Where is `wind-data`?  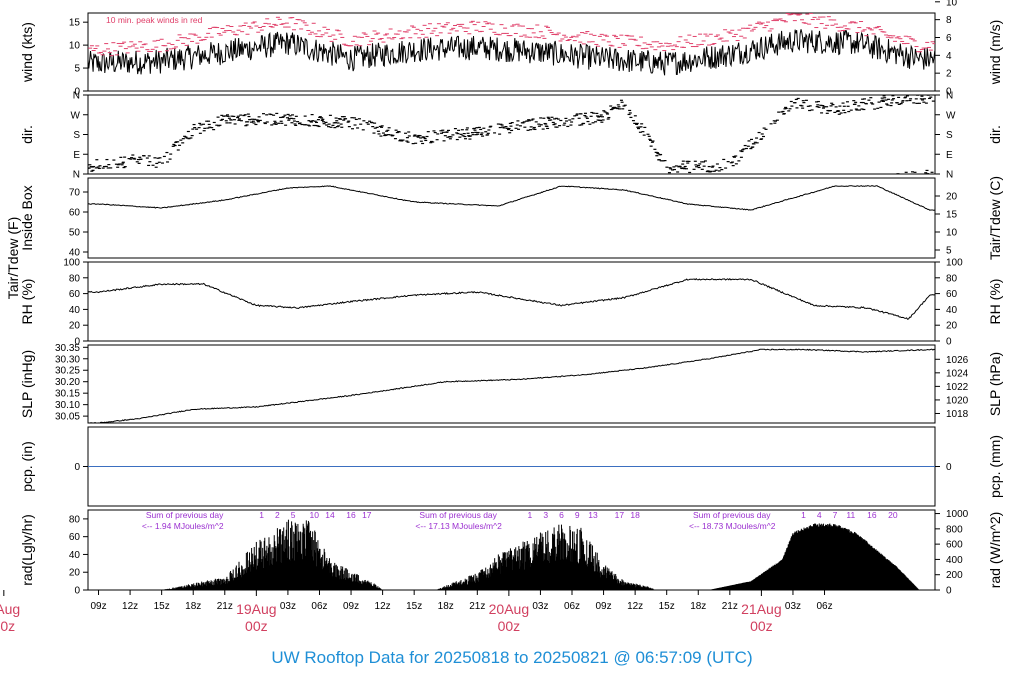 wind-data is located at coordinates (511, 44).